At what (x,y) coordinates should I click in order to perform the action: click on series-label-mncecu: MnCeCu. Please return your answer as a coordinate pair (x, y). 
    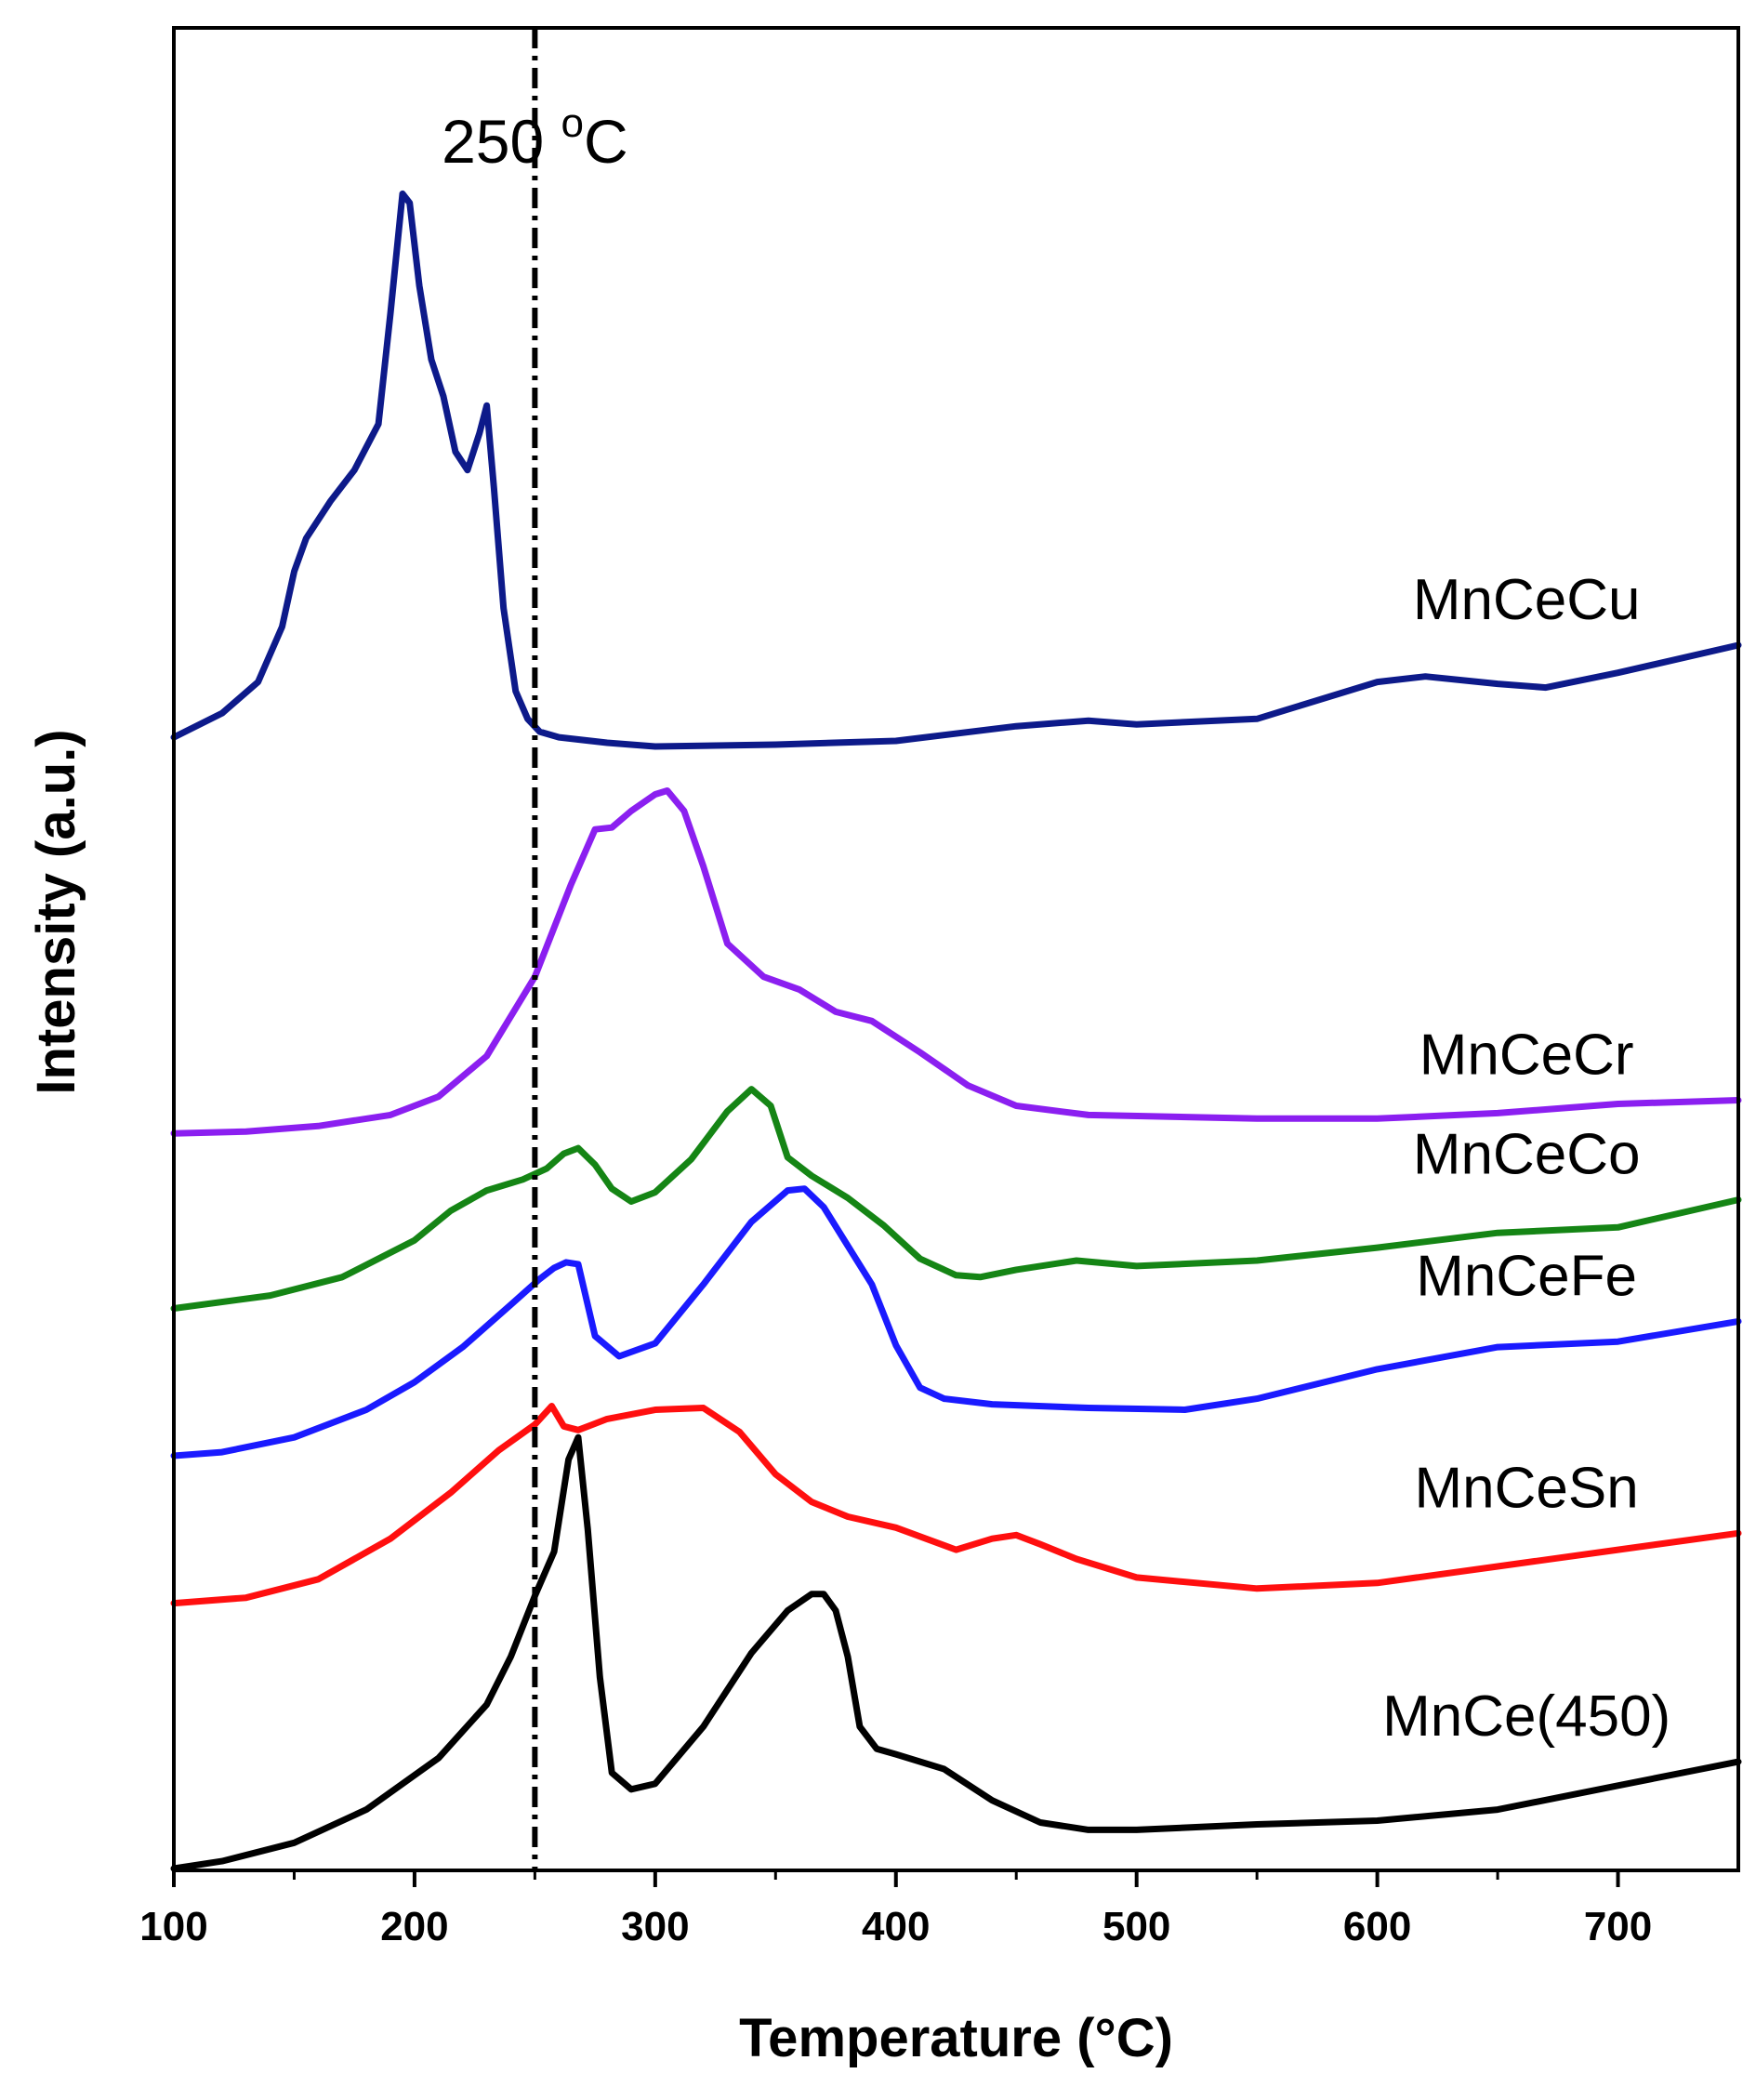
    Looking at the image, I should click on (1527, 600).